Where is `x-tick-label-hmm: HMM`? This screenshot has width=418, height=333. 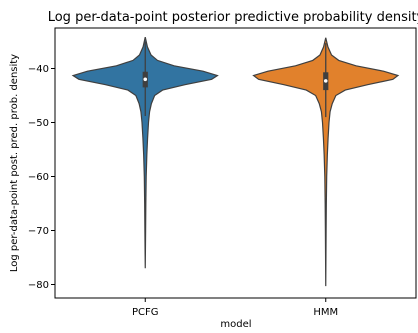
x-tick-label-hmm: HMM is located at coordinates (325, 312).